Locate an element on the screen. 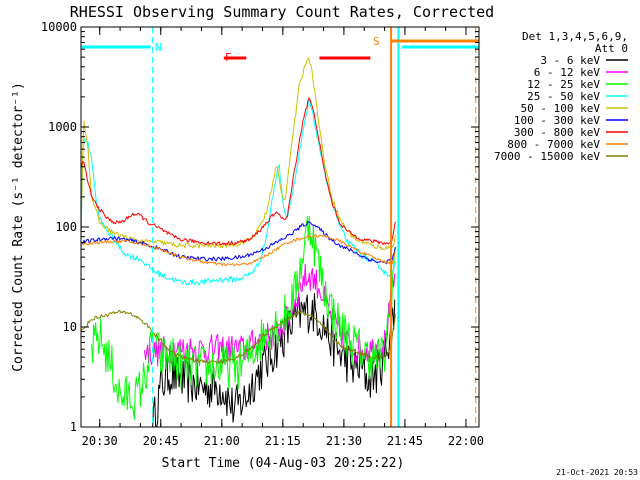 This screenshot has height=480, width=640. y-tick-label: 10000 is located at coordinates (59, 27).